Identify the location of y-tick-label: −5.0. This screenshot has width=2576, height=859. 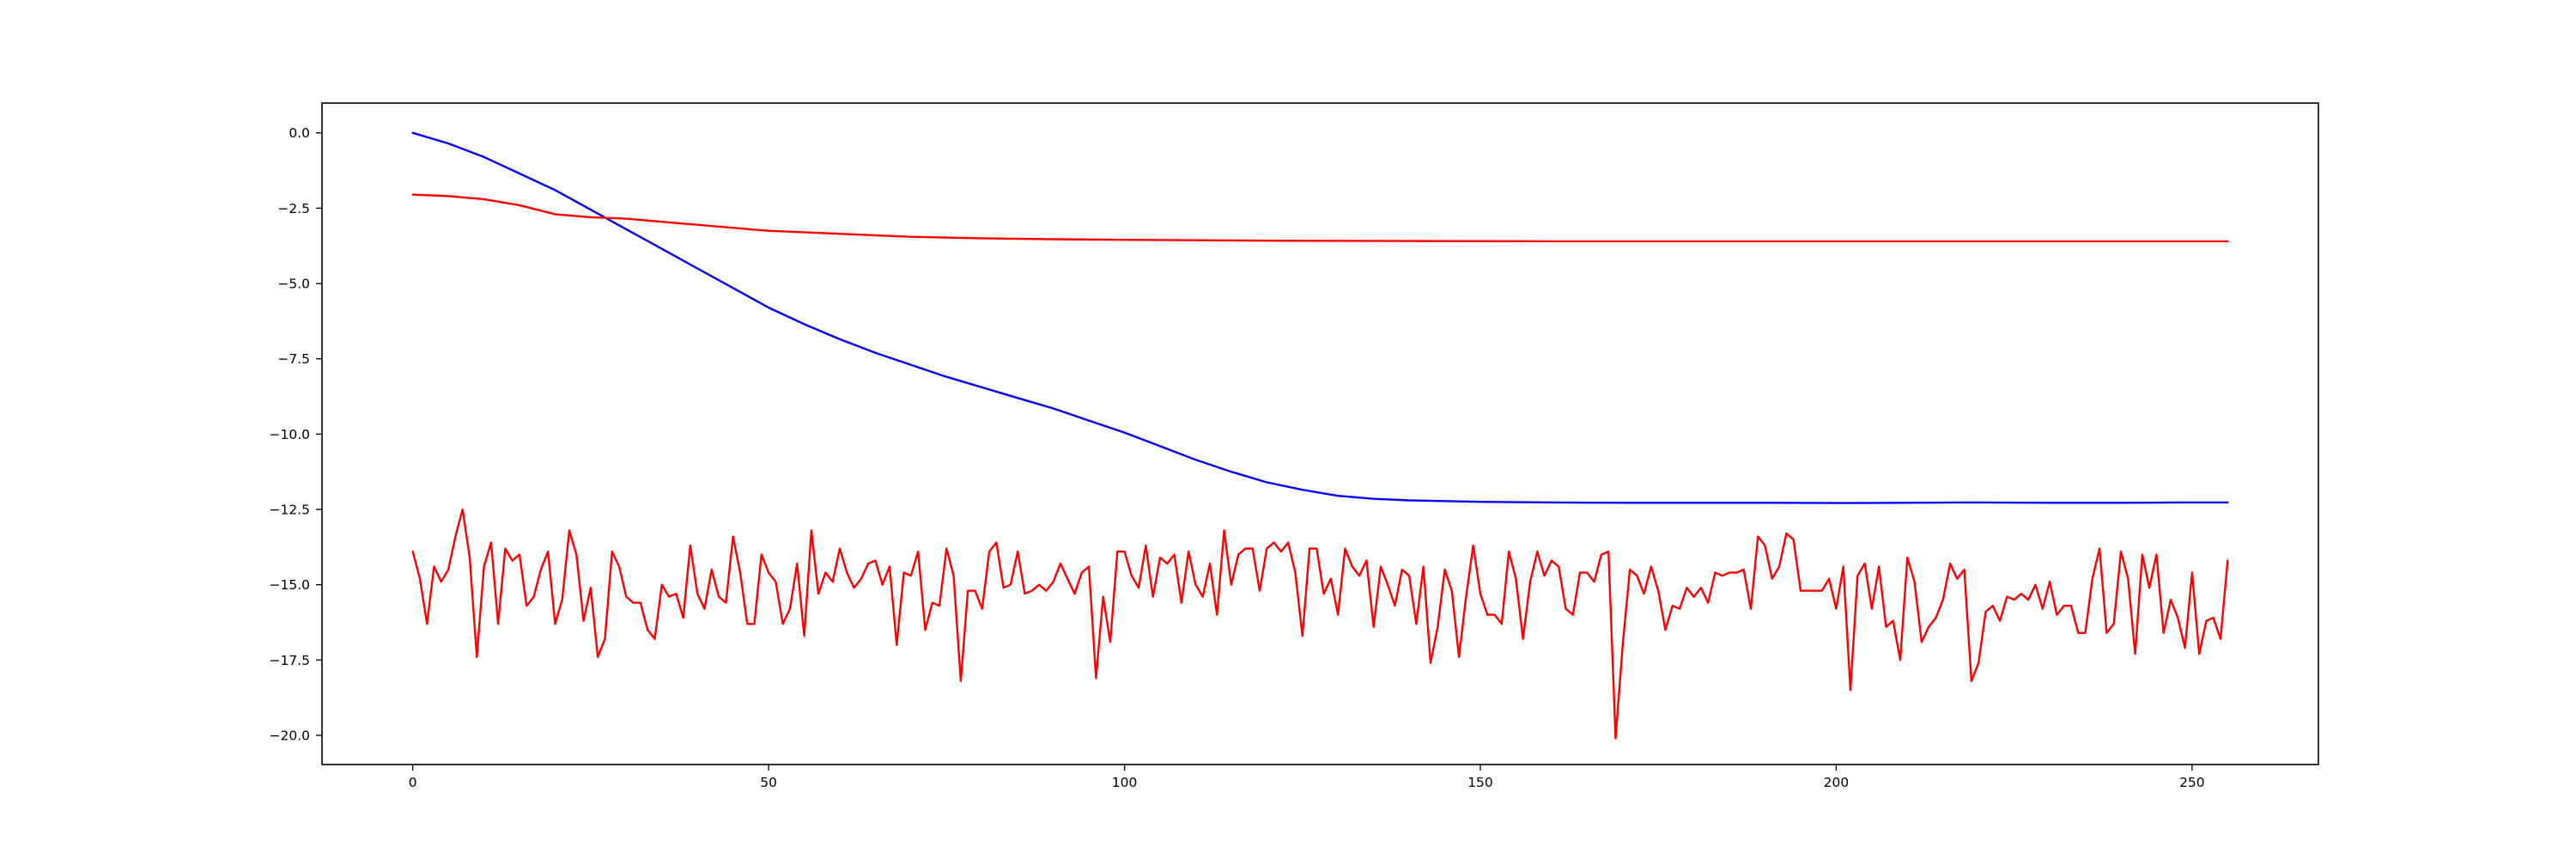
(293, 285).